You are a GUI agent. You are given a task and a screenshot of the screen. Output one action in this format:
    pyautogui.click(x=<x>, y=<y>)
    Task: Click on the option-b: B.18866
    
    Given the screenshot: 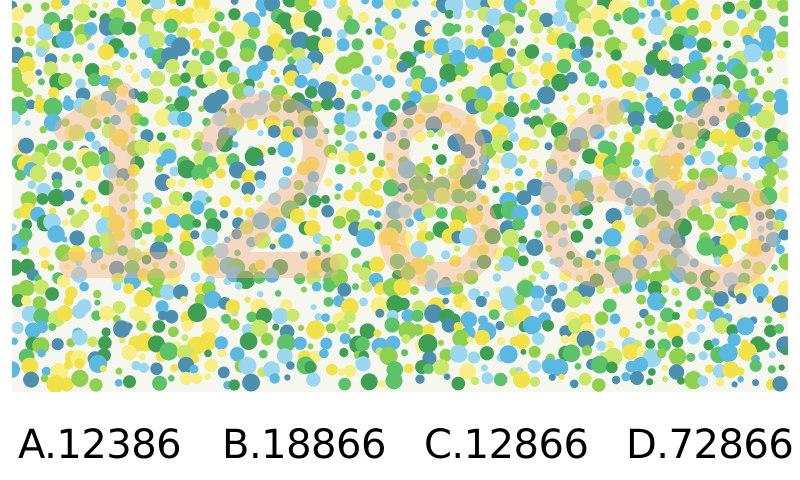 What is the action you would take?
    pyautogui.click(x=304, y=445)
    